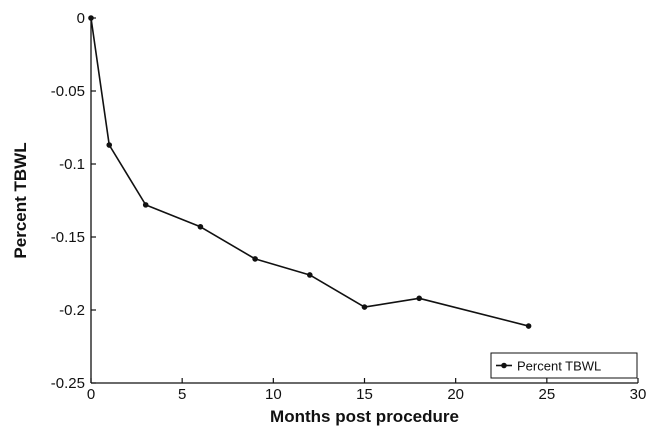 This screenshot has width=662, height=426. Describe the element at coordinates (20, 200) in the screenshot. I see `y-axis-title: Percent TBWL` at that location.